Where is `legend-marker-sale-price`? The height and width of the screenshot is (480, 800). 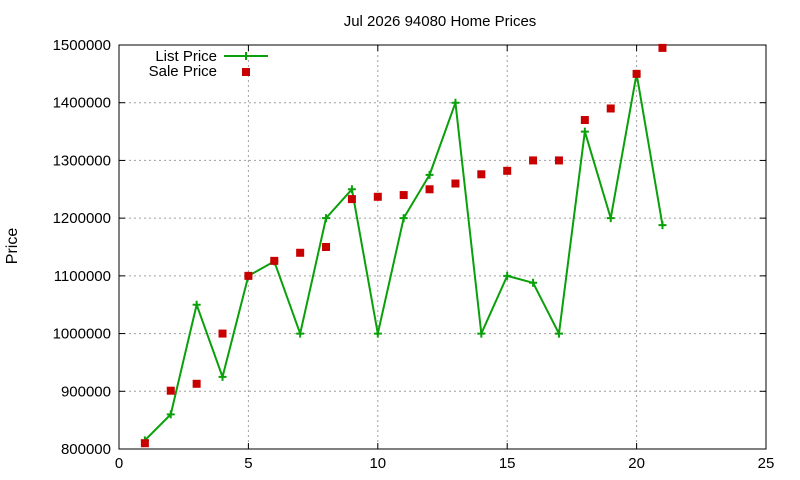 legend-marker-sale-price is located at coordinates (246, 72).